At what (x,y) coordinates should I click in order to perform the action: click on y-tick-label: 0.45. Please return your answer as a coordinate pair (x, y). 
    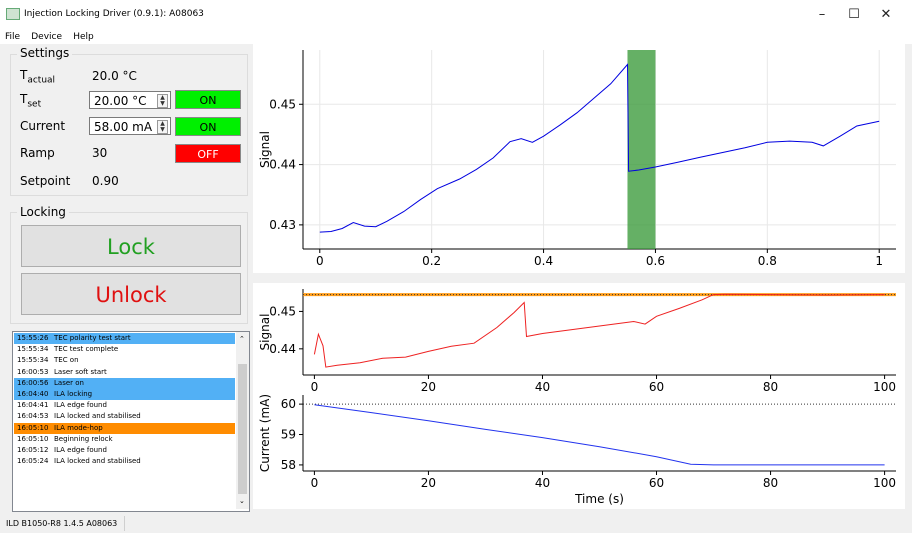
    Looking at the image, I should click on (282, 104).